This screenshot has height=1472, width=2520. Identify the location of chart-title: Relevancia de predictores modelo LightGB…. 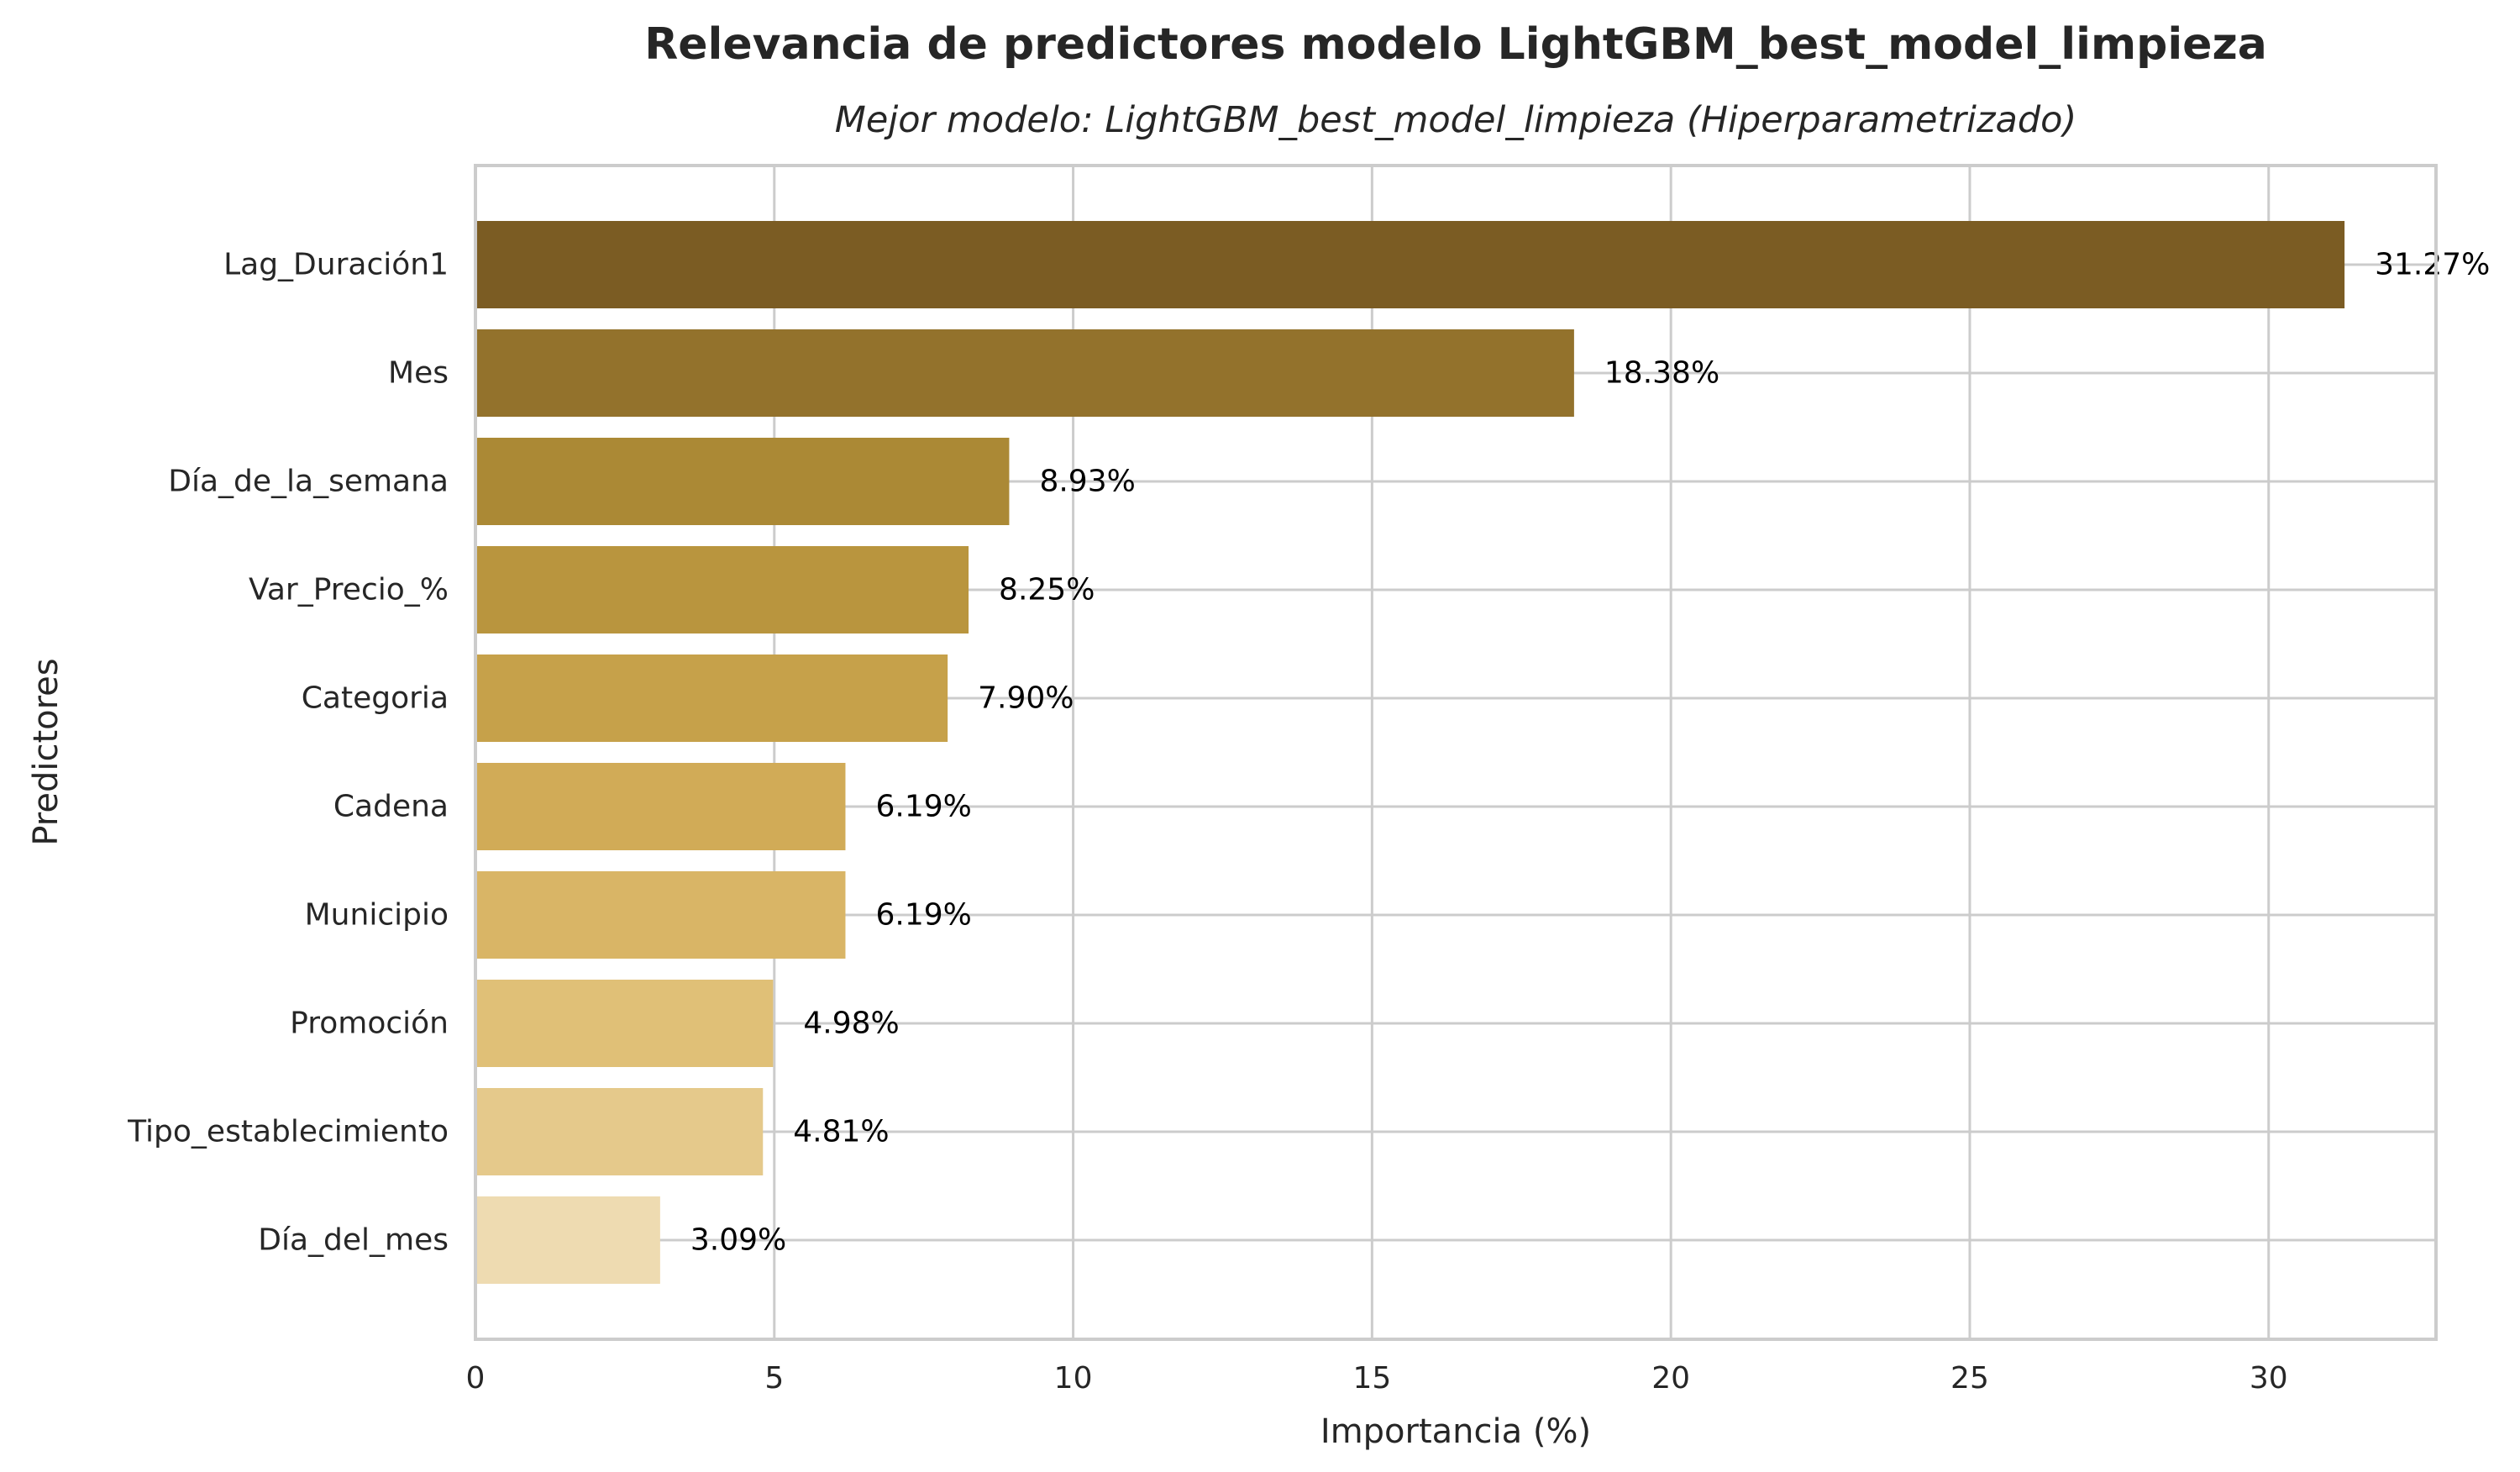
(1455, 44).